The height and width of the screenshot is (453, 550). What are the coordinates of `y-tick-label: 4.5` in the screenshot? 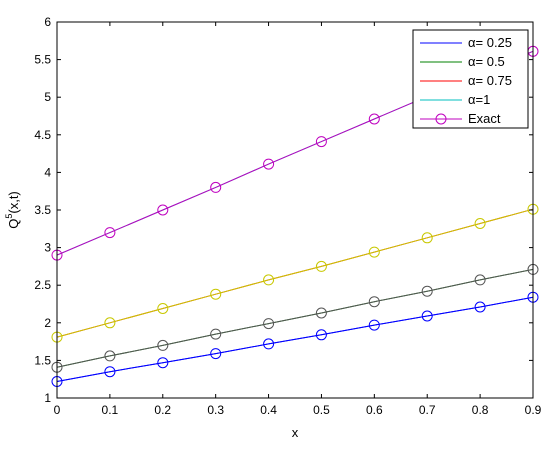 It's located at (42, 135).